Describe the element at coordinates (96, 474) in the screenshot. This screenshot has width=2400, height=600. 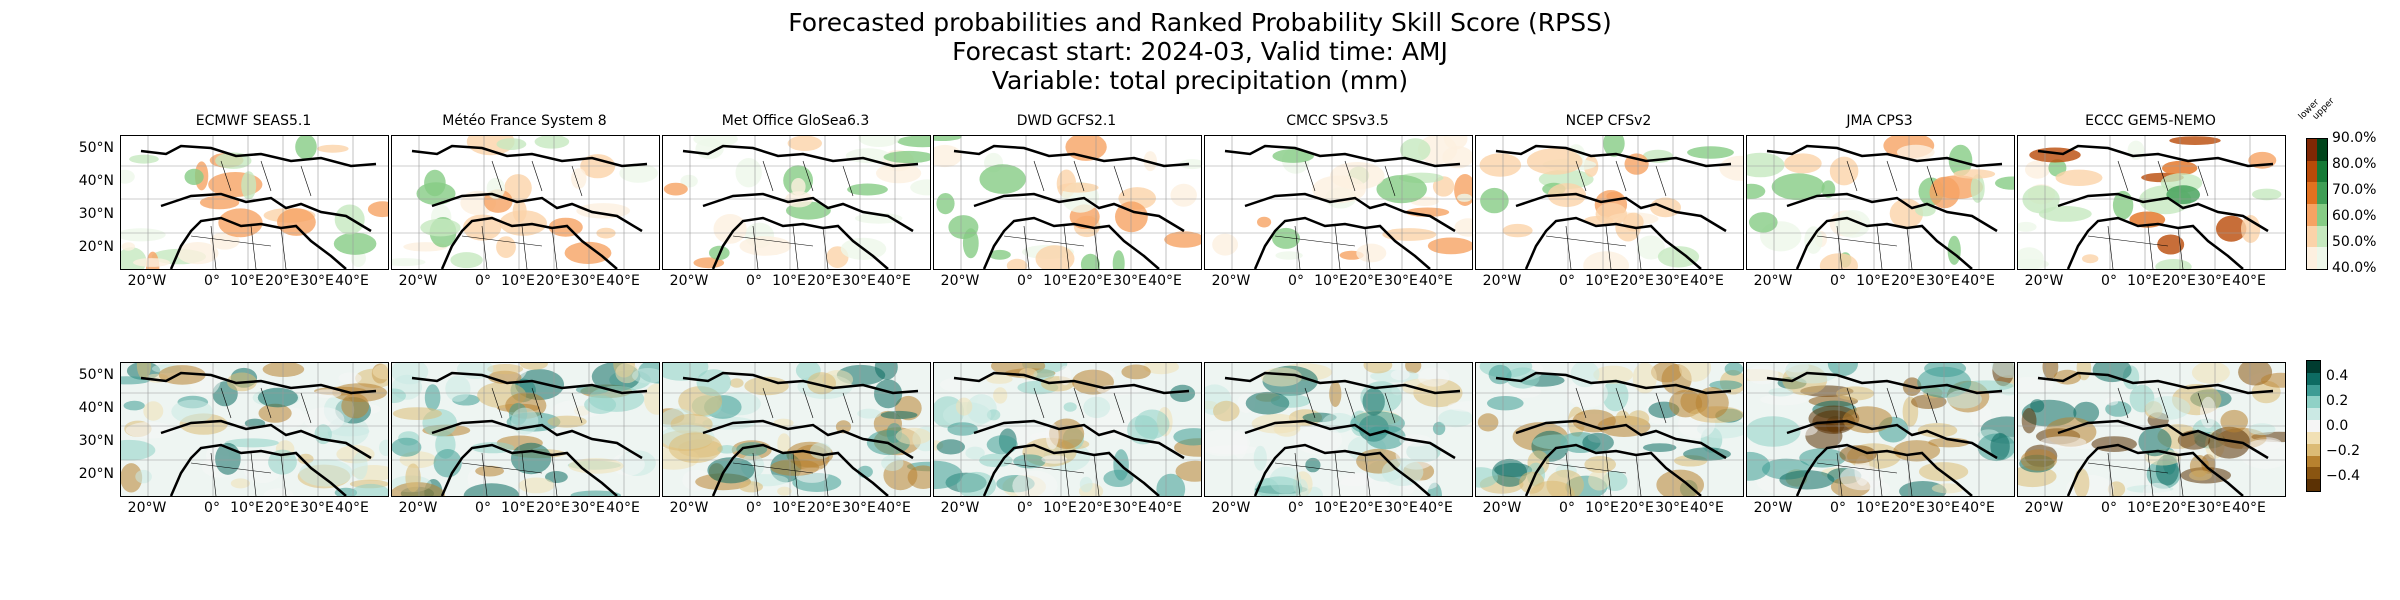
I see `lat-tick-label: 20°N` at that location.